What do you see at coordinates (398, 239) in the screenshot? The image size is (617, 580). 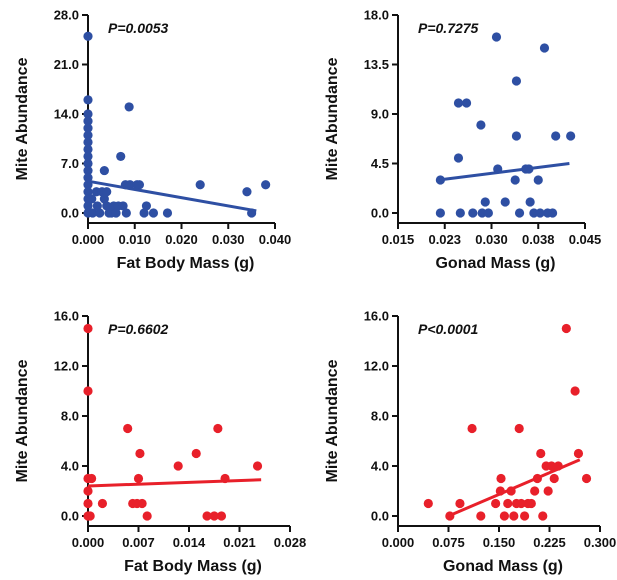 I see `x-tick-label: 0.015` at bounding box center [398, 239].